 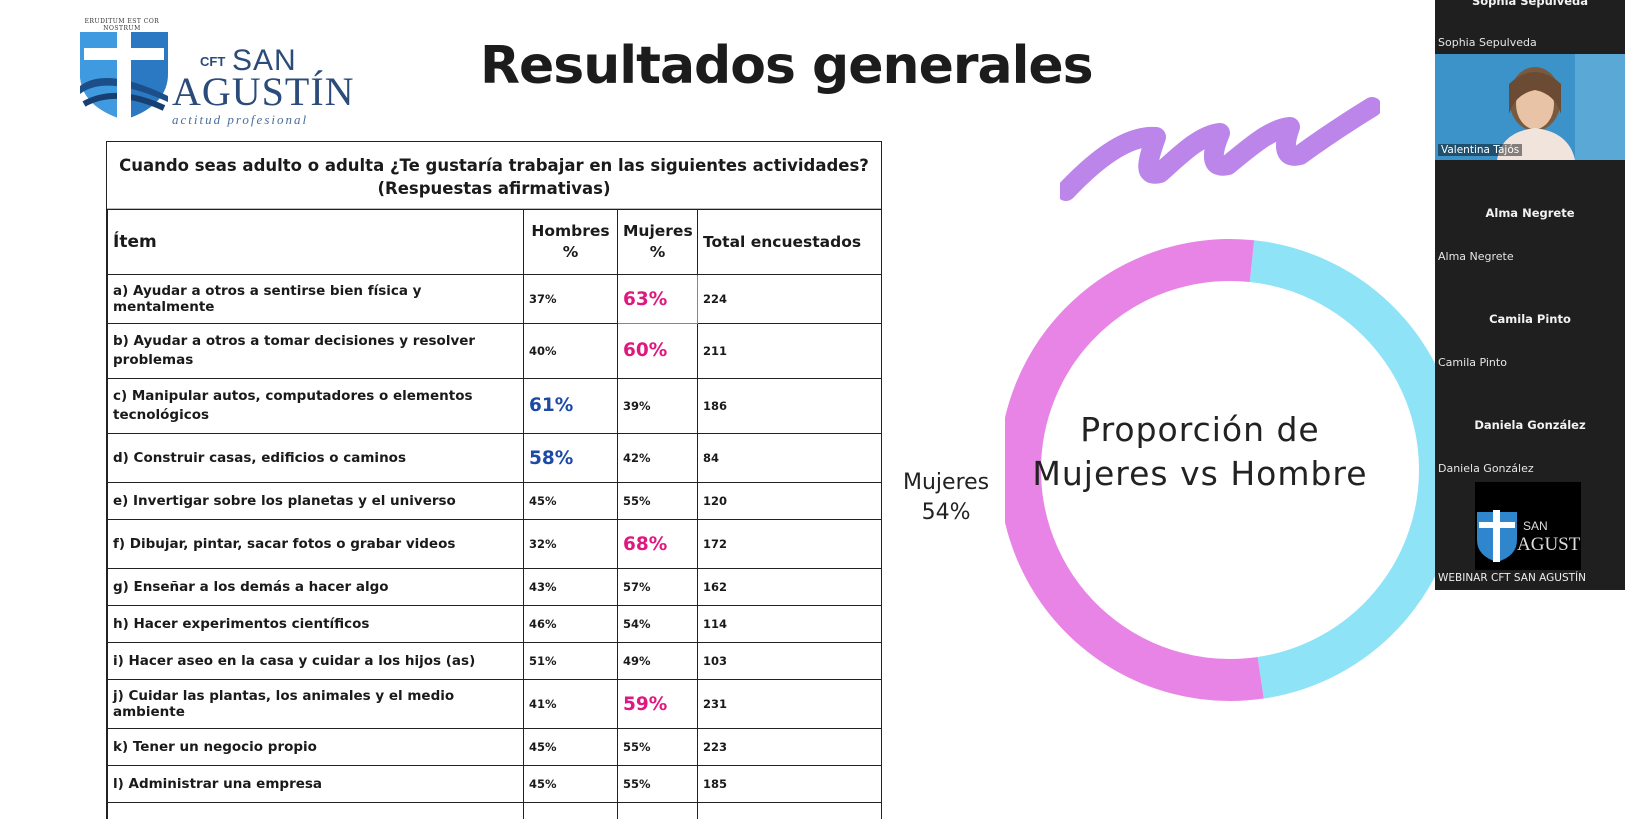 What do you see at coordinates (551, 405) in the screenshot?
I see `hombres-value: 61%` at bounding box center [551, 405].